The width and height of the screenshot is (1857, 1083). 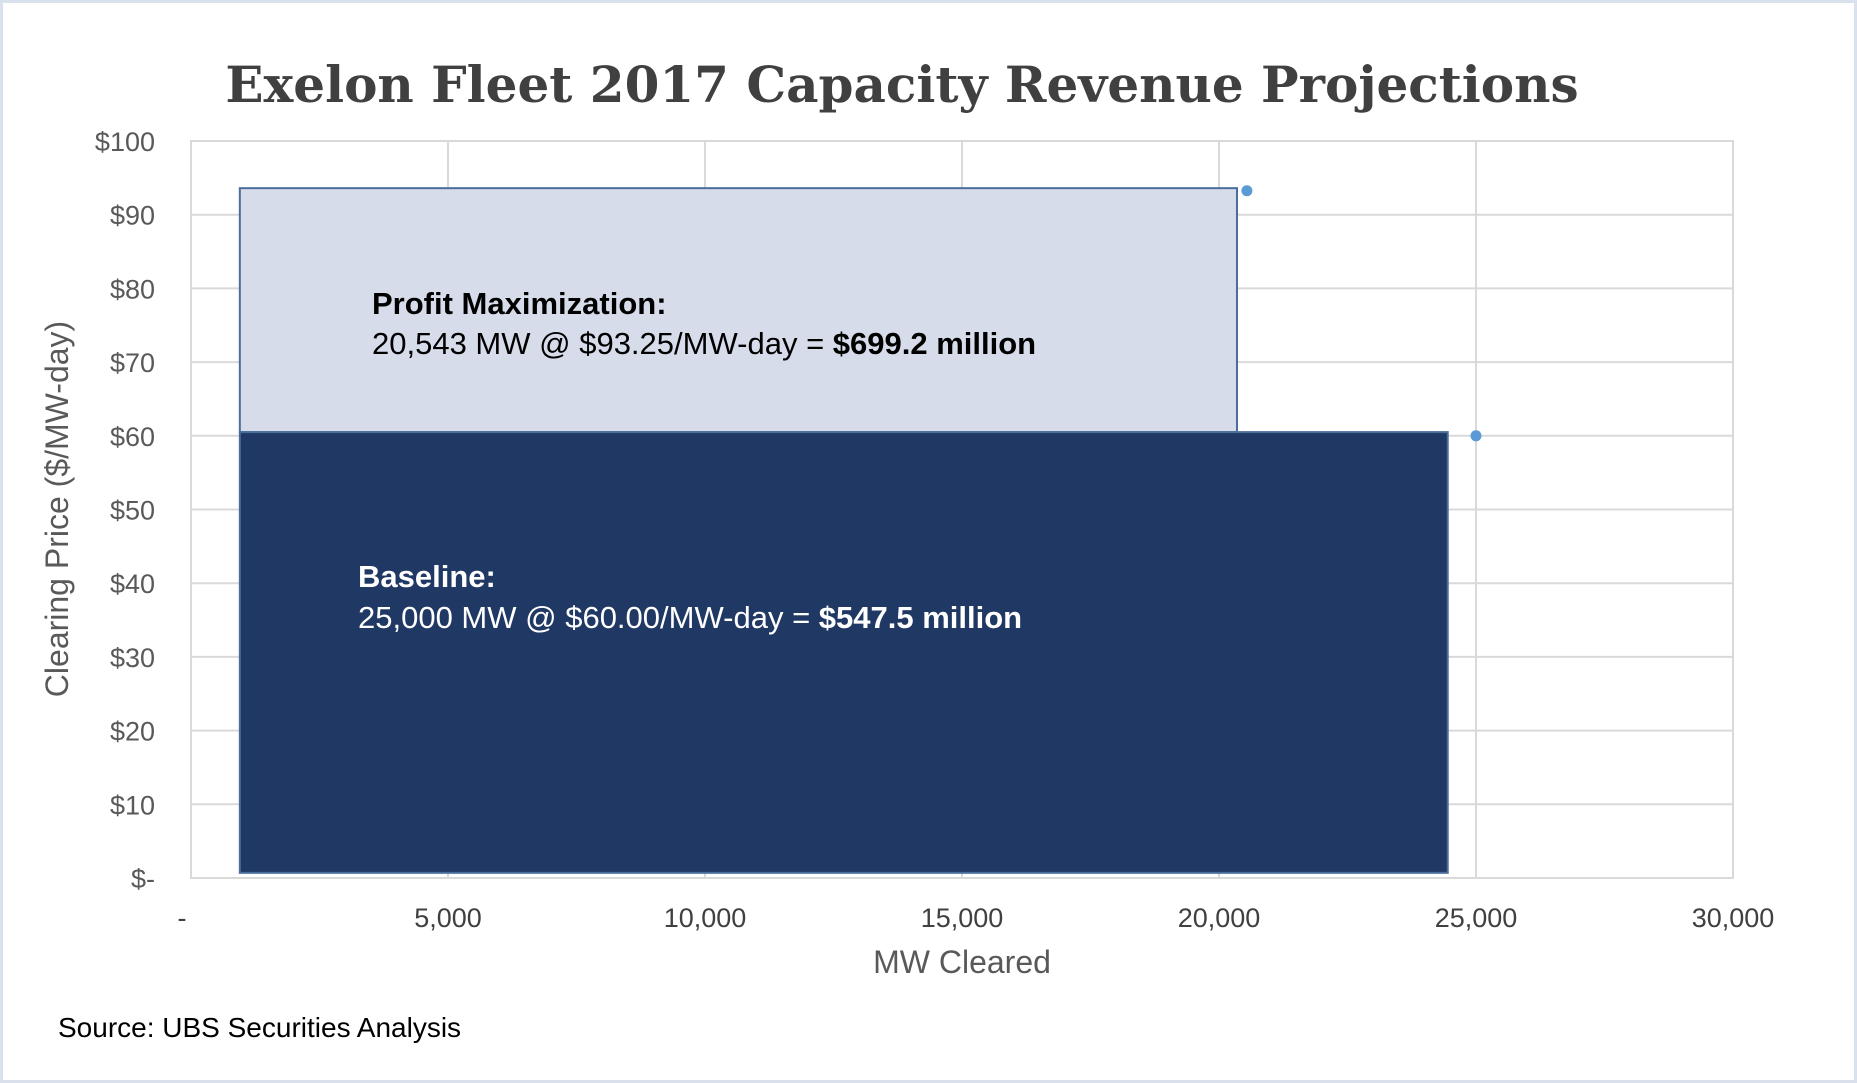 I want to click on y-tick-label: $60, so click(x=132, y=437).